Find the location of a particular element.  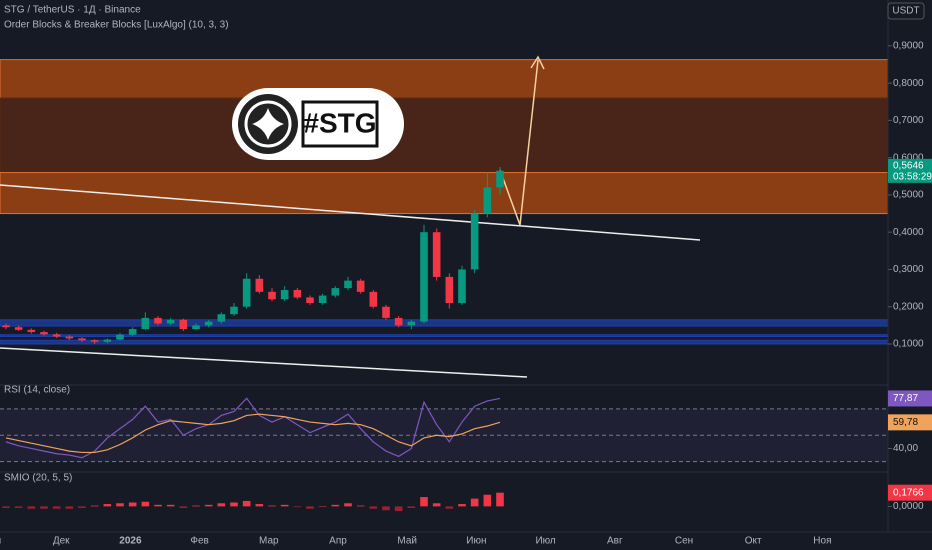

y-tick-label: 0,4000 is located at coordinates (908, 232).